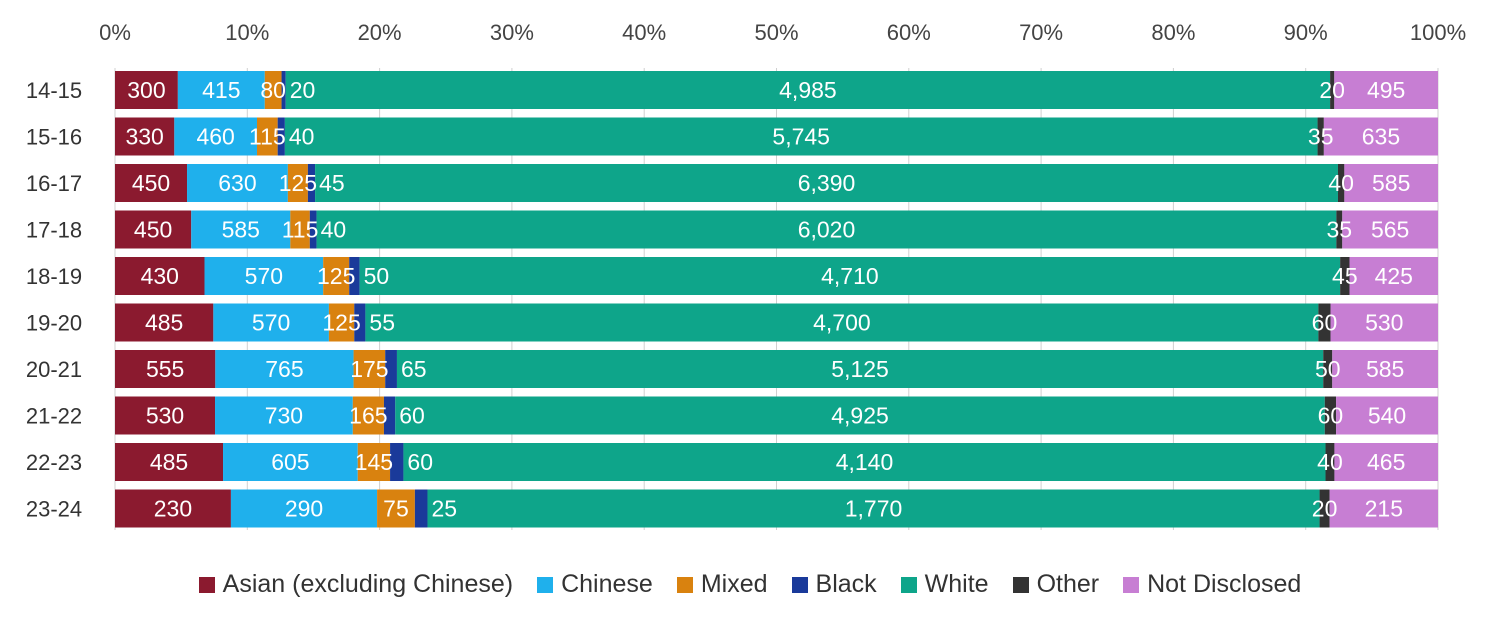 The image size is (1500, 635). I want to click on x-tick-label: 0%, so click(115, 32).